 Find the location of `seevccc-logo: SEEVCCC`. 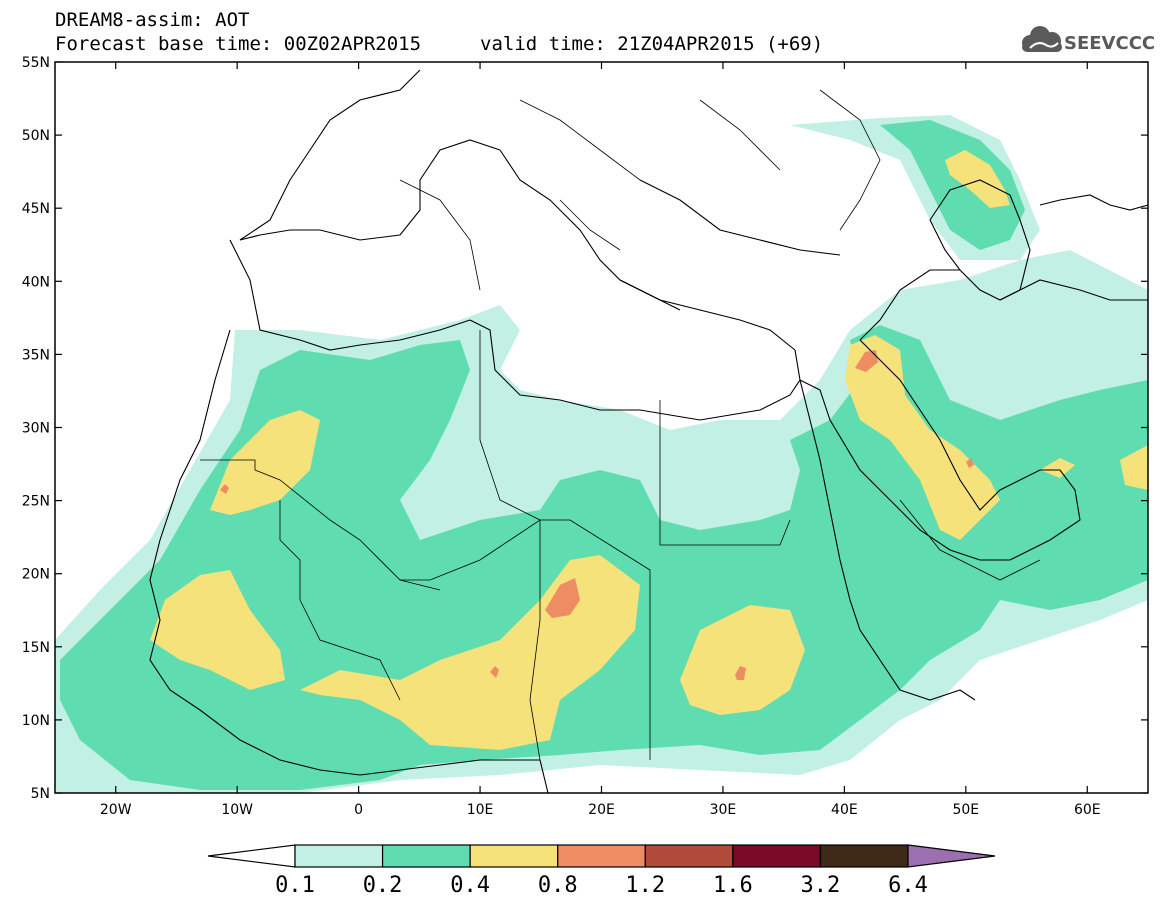

seevccc-logo: SEEVCCC is located at coordinates (1088, 40).